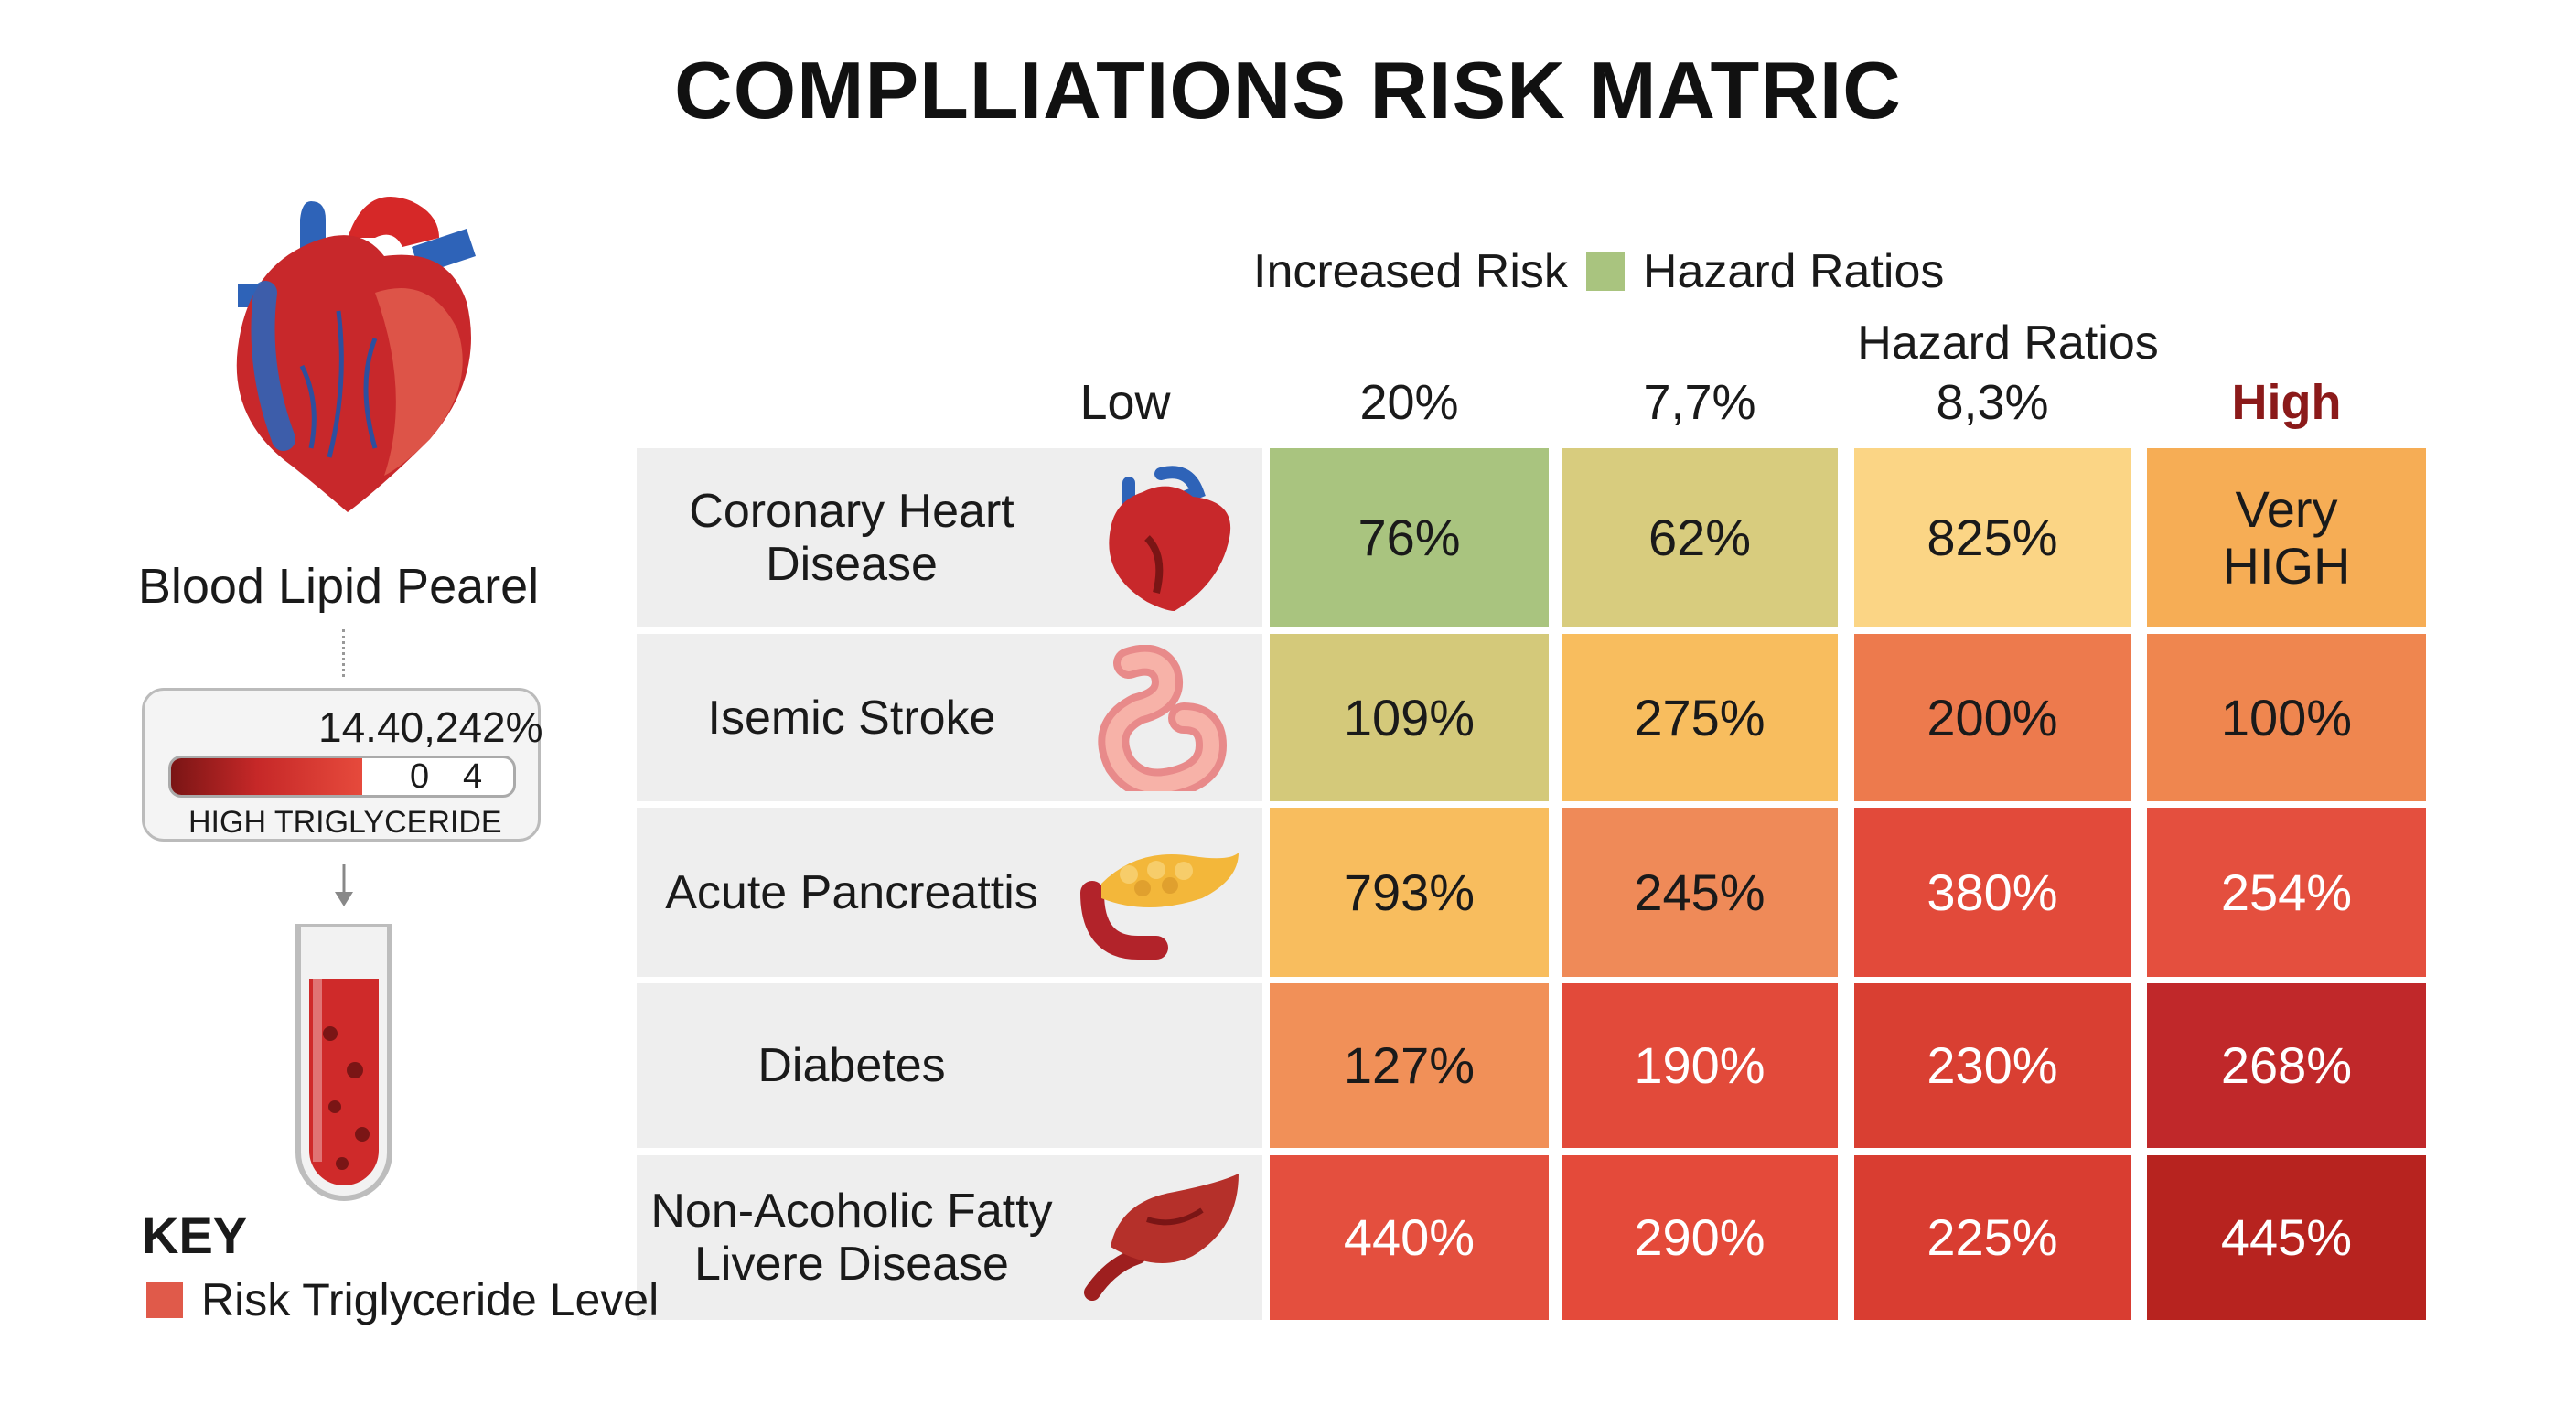  What do you see at coordinates (949, 1065) in the screenshot?
I see `row-label: Diabetes` at bounding box center [949, 1065].